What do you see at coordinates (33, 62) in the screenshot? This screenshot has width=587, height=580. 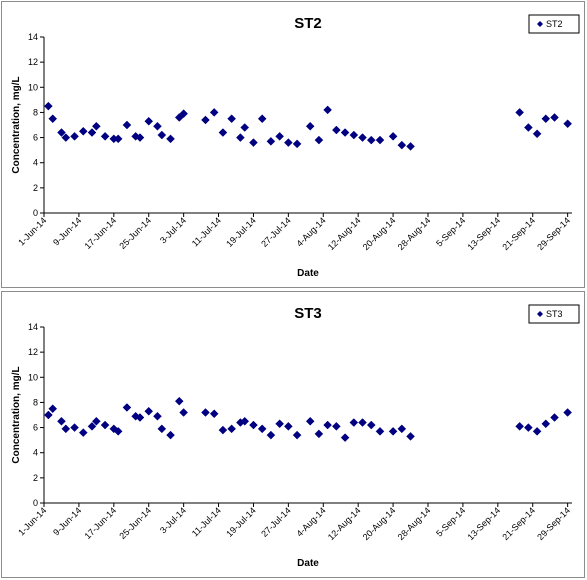 I see `y-tick-label: 12` at bounding box center [33, 62].